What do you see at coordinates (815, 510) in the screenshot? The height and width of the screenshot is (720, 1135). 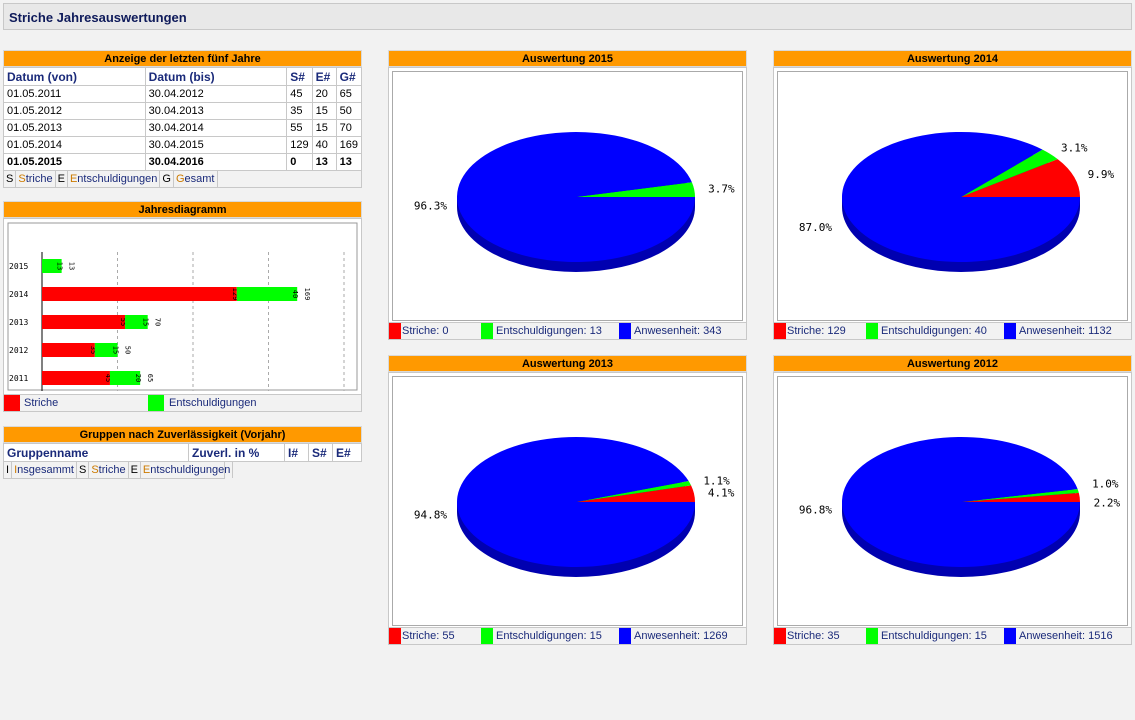 I see `pie-percent-label: 96.8%` at bounding box center [815, 510].